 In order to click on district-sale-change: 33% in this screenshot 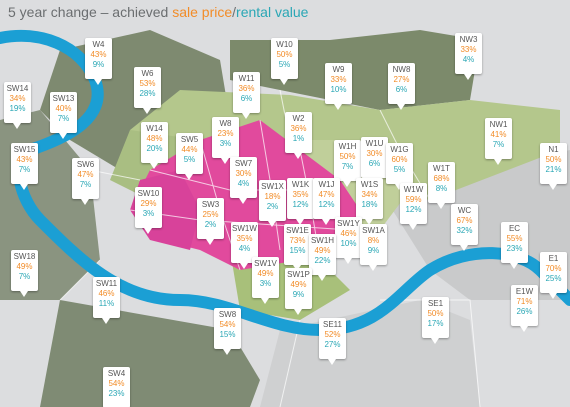, I will do `click(338, 79)`.